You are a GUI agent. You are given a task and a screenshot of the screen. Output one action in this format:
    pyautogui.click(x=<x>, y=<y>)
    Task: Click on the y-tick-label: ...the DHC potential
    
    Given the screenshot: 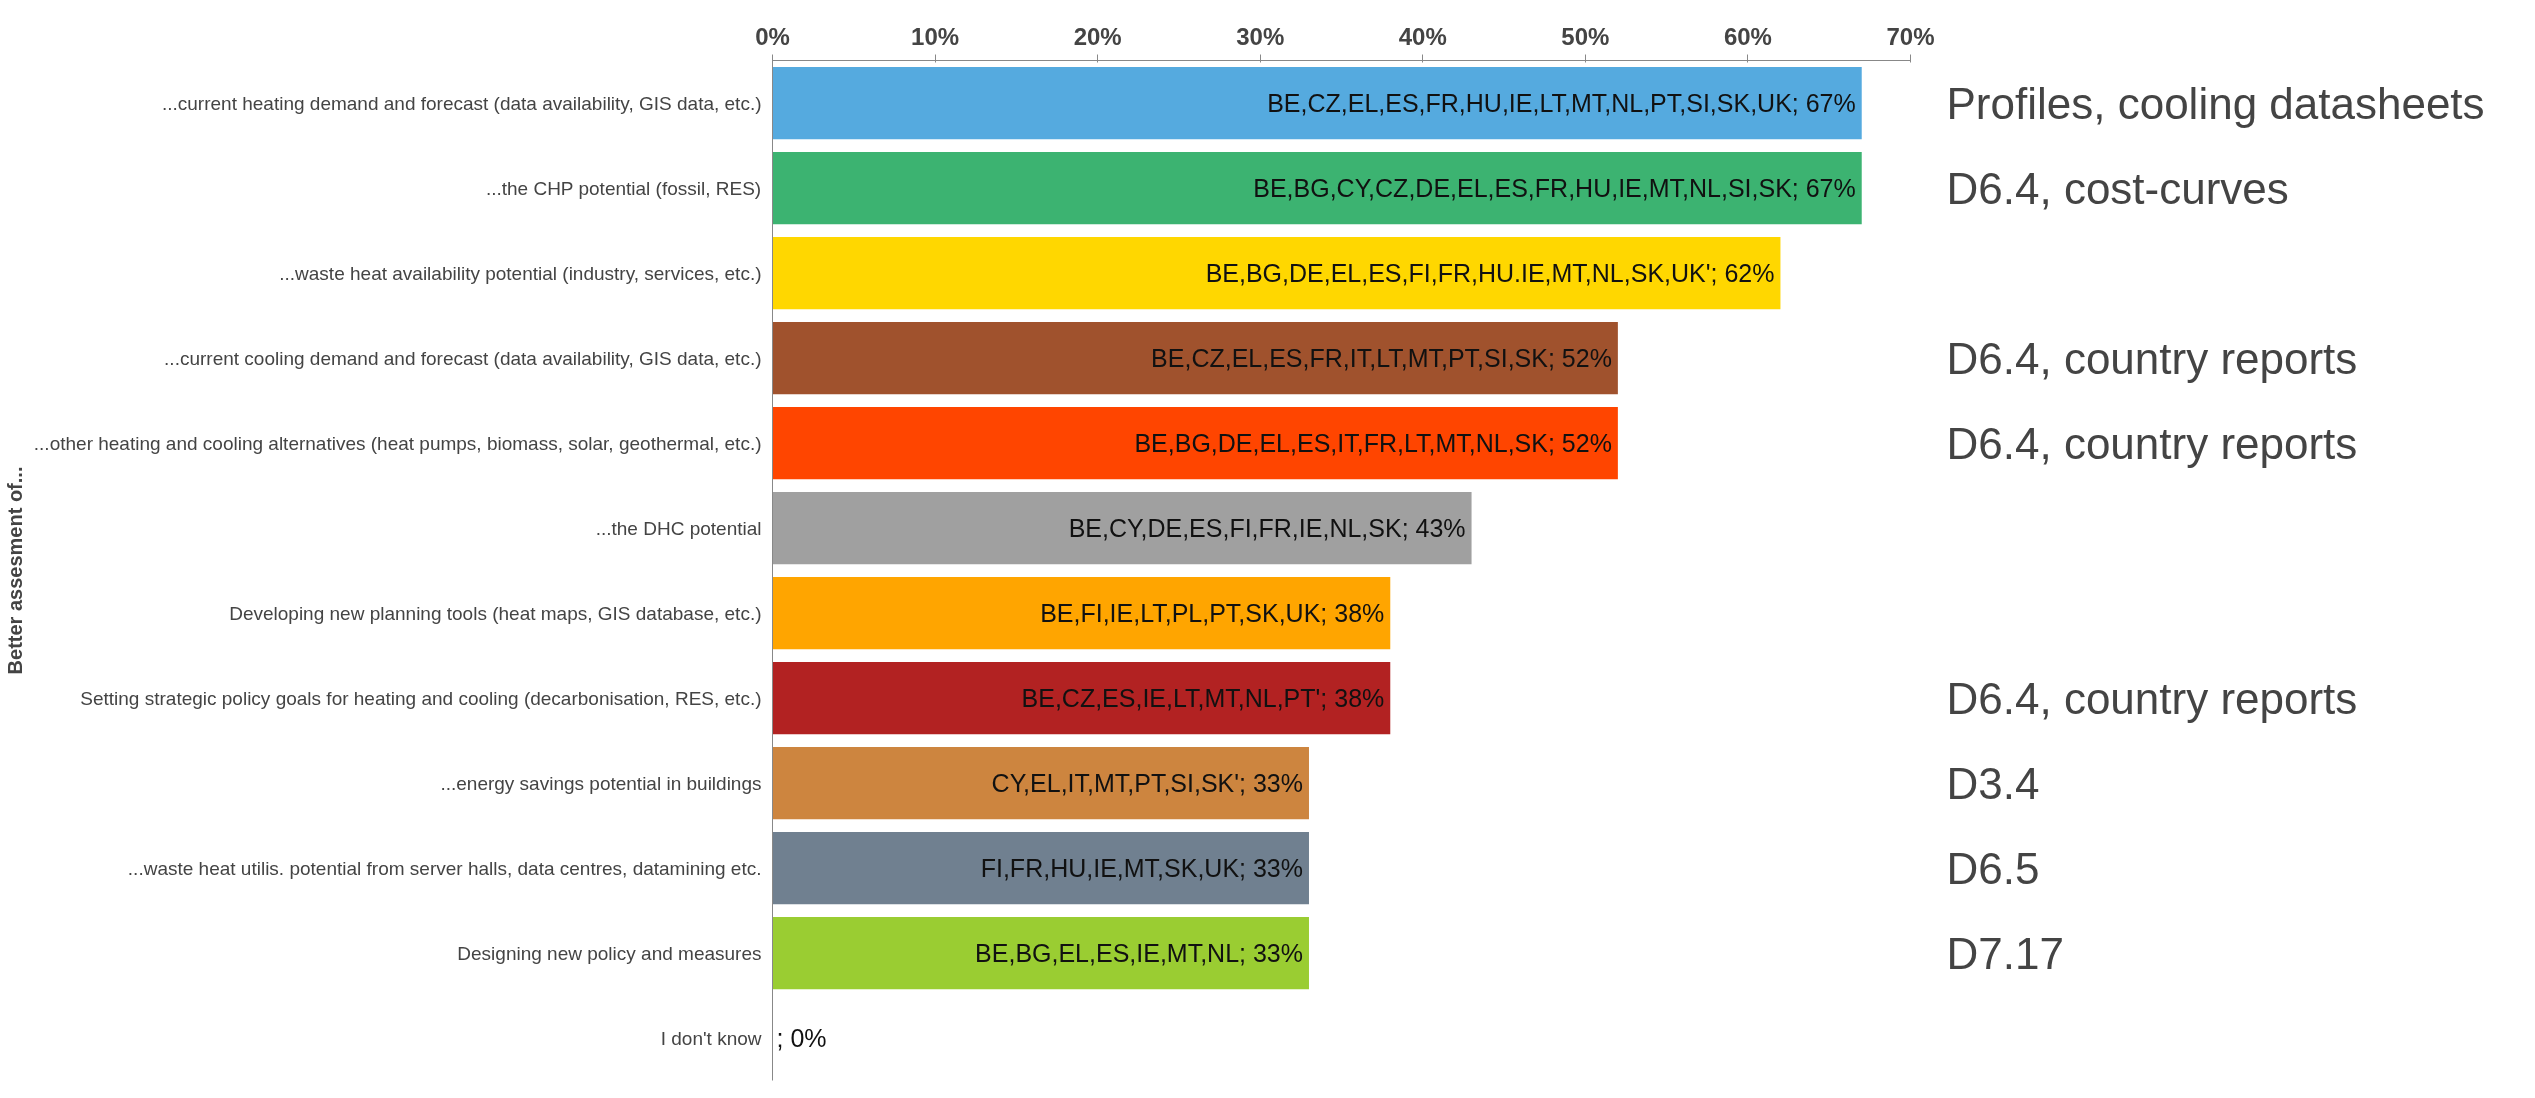 What is the action you would take?
    pyautogui.click(x=678, y=528)
    